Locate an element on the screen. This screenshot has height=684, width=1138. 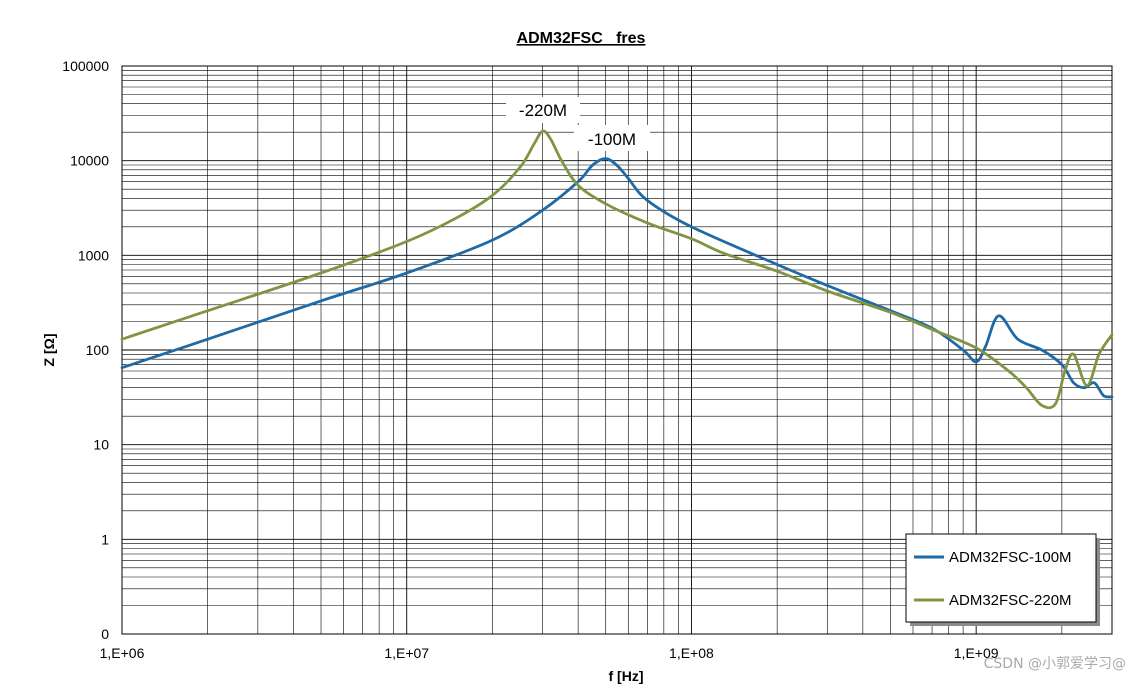
y-tick-label: 100000 is located at coordinates (85, 66).